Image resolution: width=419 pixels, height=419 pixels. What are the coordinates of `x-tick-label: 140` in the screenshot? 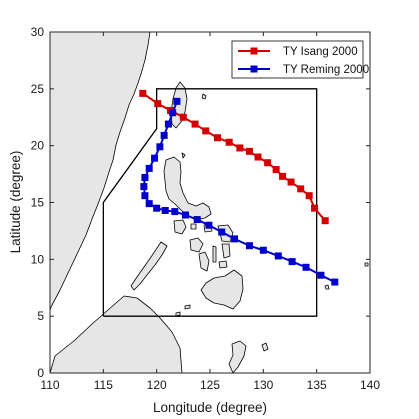 It's located at (370, 385).